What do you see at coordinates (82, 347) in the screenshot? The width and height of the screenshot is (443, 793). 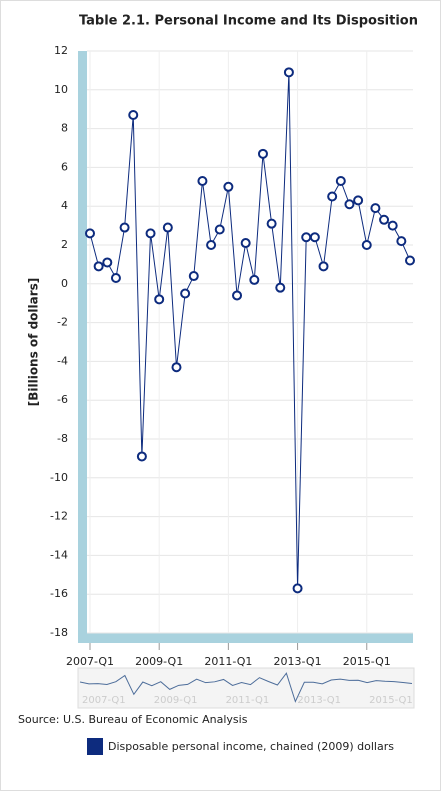 I see `y-axis-band` at bounding box center [82, 347].